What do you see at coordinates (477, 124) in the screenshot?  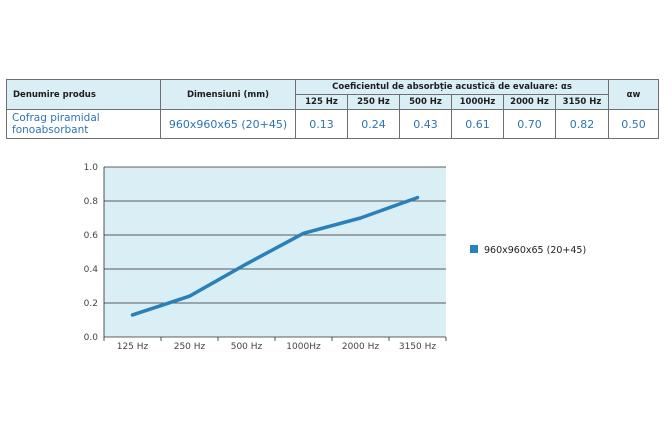 I see `value-cell-1000: 0.61` at bounding box center [477, 124].